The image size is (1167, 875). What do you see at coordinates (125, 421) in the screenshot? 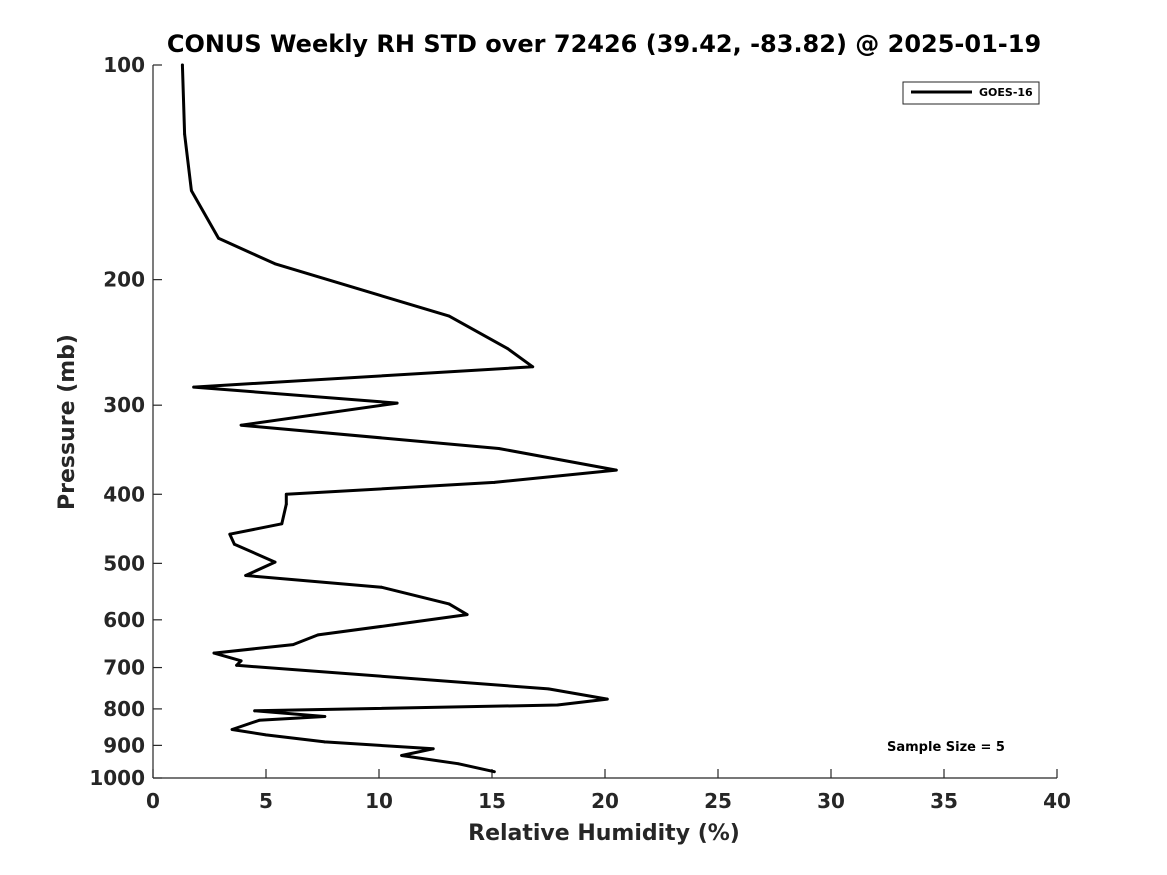
I see `y-axis-ticks: 100 200 300 400 500 600 700 800 900 1000` at bounding box center [125, 421].